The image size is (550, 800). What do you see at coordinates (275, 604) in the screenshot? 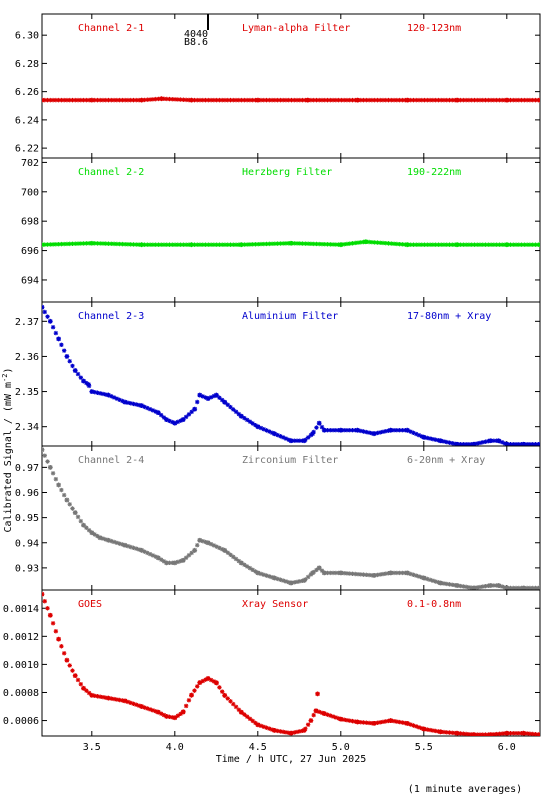
I see `filter-label: Xray Sensor` at bounding box center [275, 604].